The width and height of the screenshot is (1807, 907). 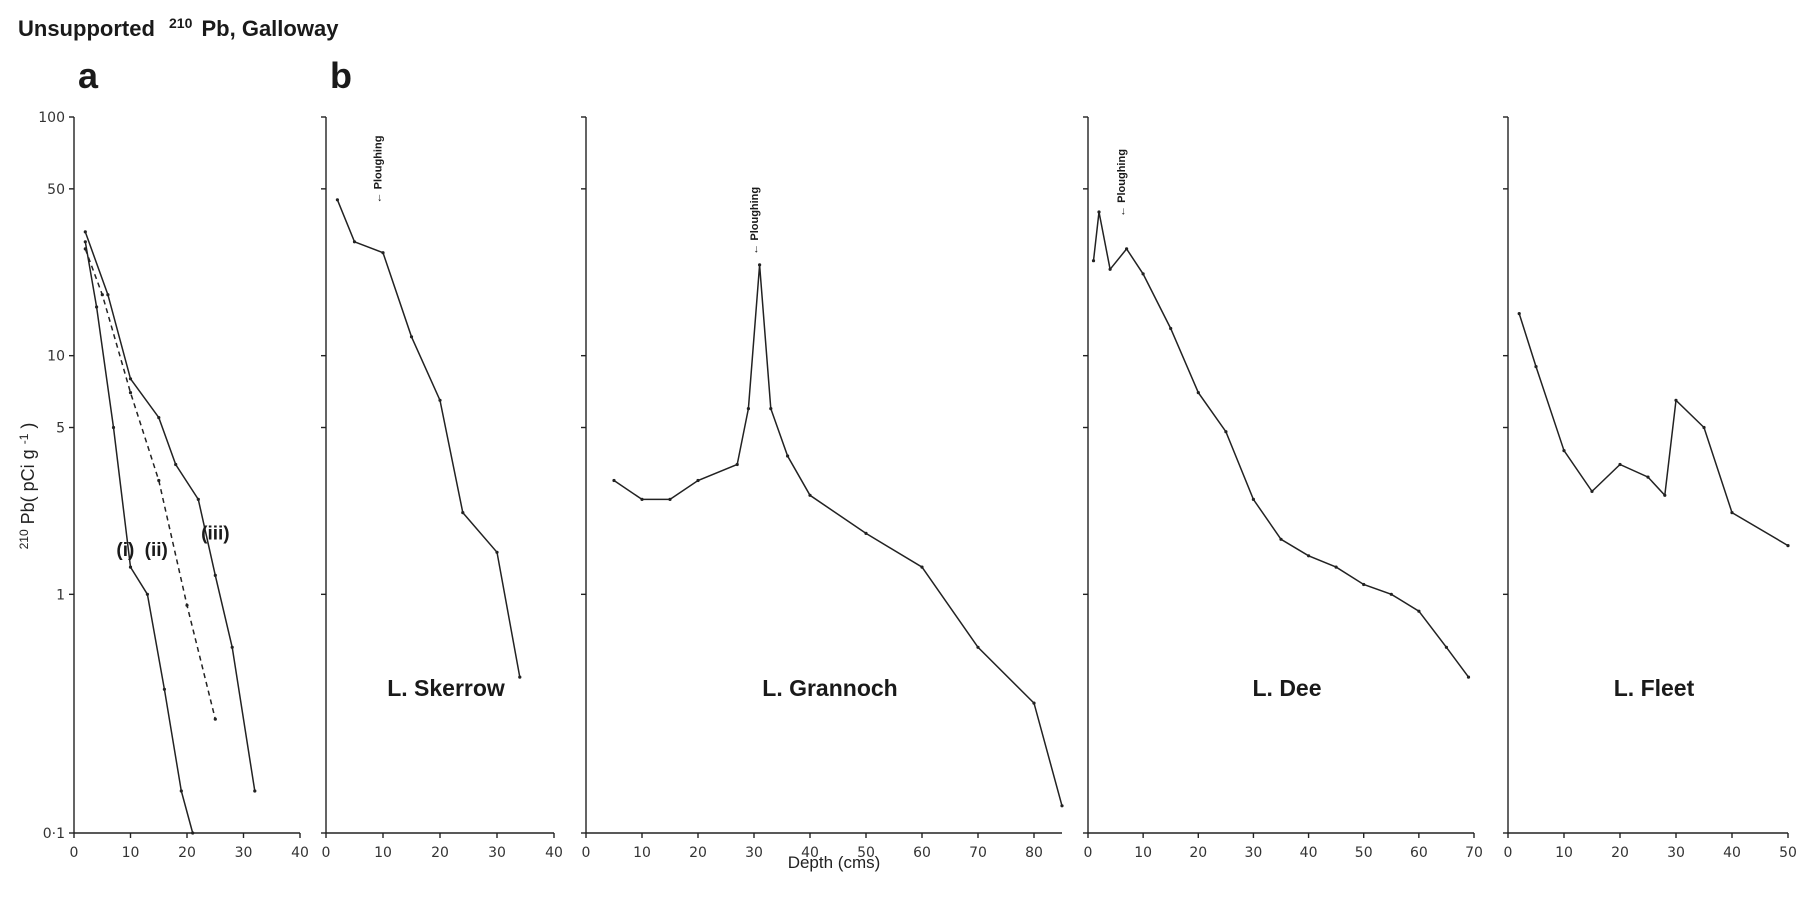 What do you see at coordinates (1676, 853) in the screenshot?
I see `x-tick-label-fleet: 30` at bounding box center [1676, 853].